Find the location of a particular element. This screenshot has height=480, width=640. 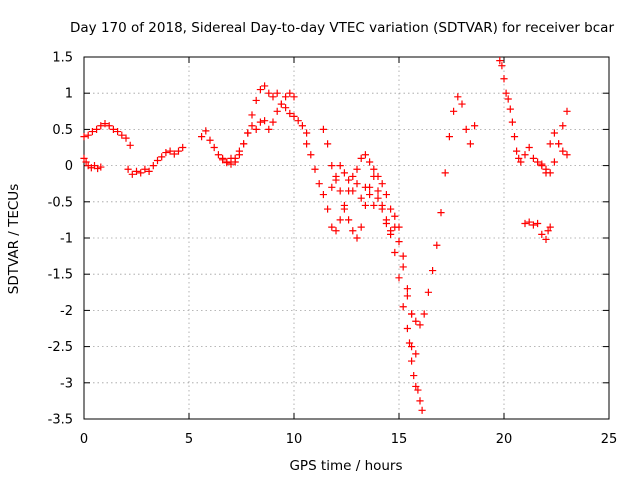

series-sat-l is located at coordinates (537, 231).